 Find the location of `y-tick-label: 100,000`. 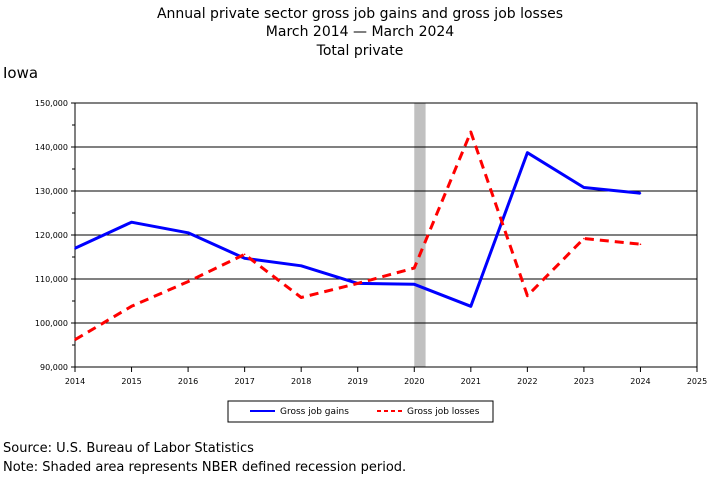

y-tick-label: 100,000 is located at coordinates (51, 323).